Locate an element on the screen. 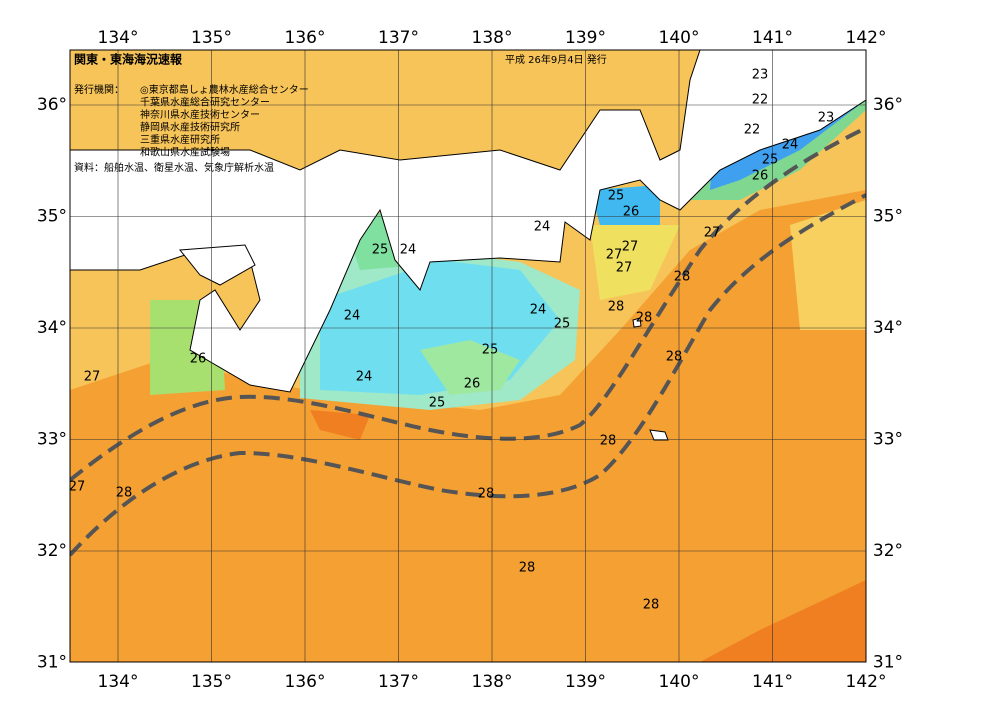  issuer: 静岡県水産技術研究所 is located at coordinates (190, 127).